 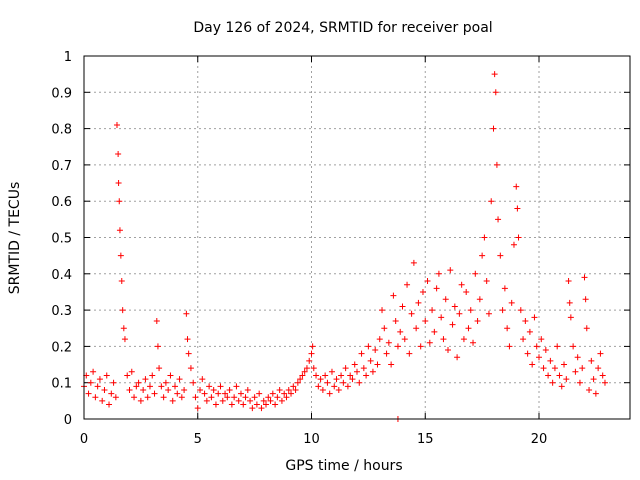 What do you see at coordinates (61, 275) in the screenshot?
I see `y-tick-label: 0.4` at bounding box center [61, 275].